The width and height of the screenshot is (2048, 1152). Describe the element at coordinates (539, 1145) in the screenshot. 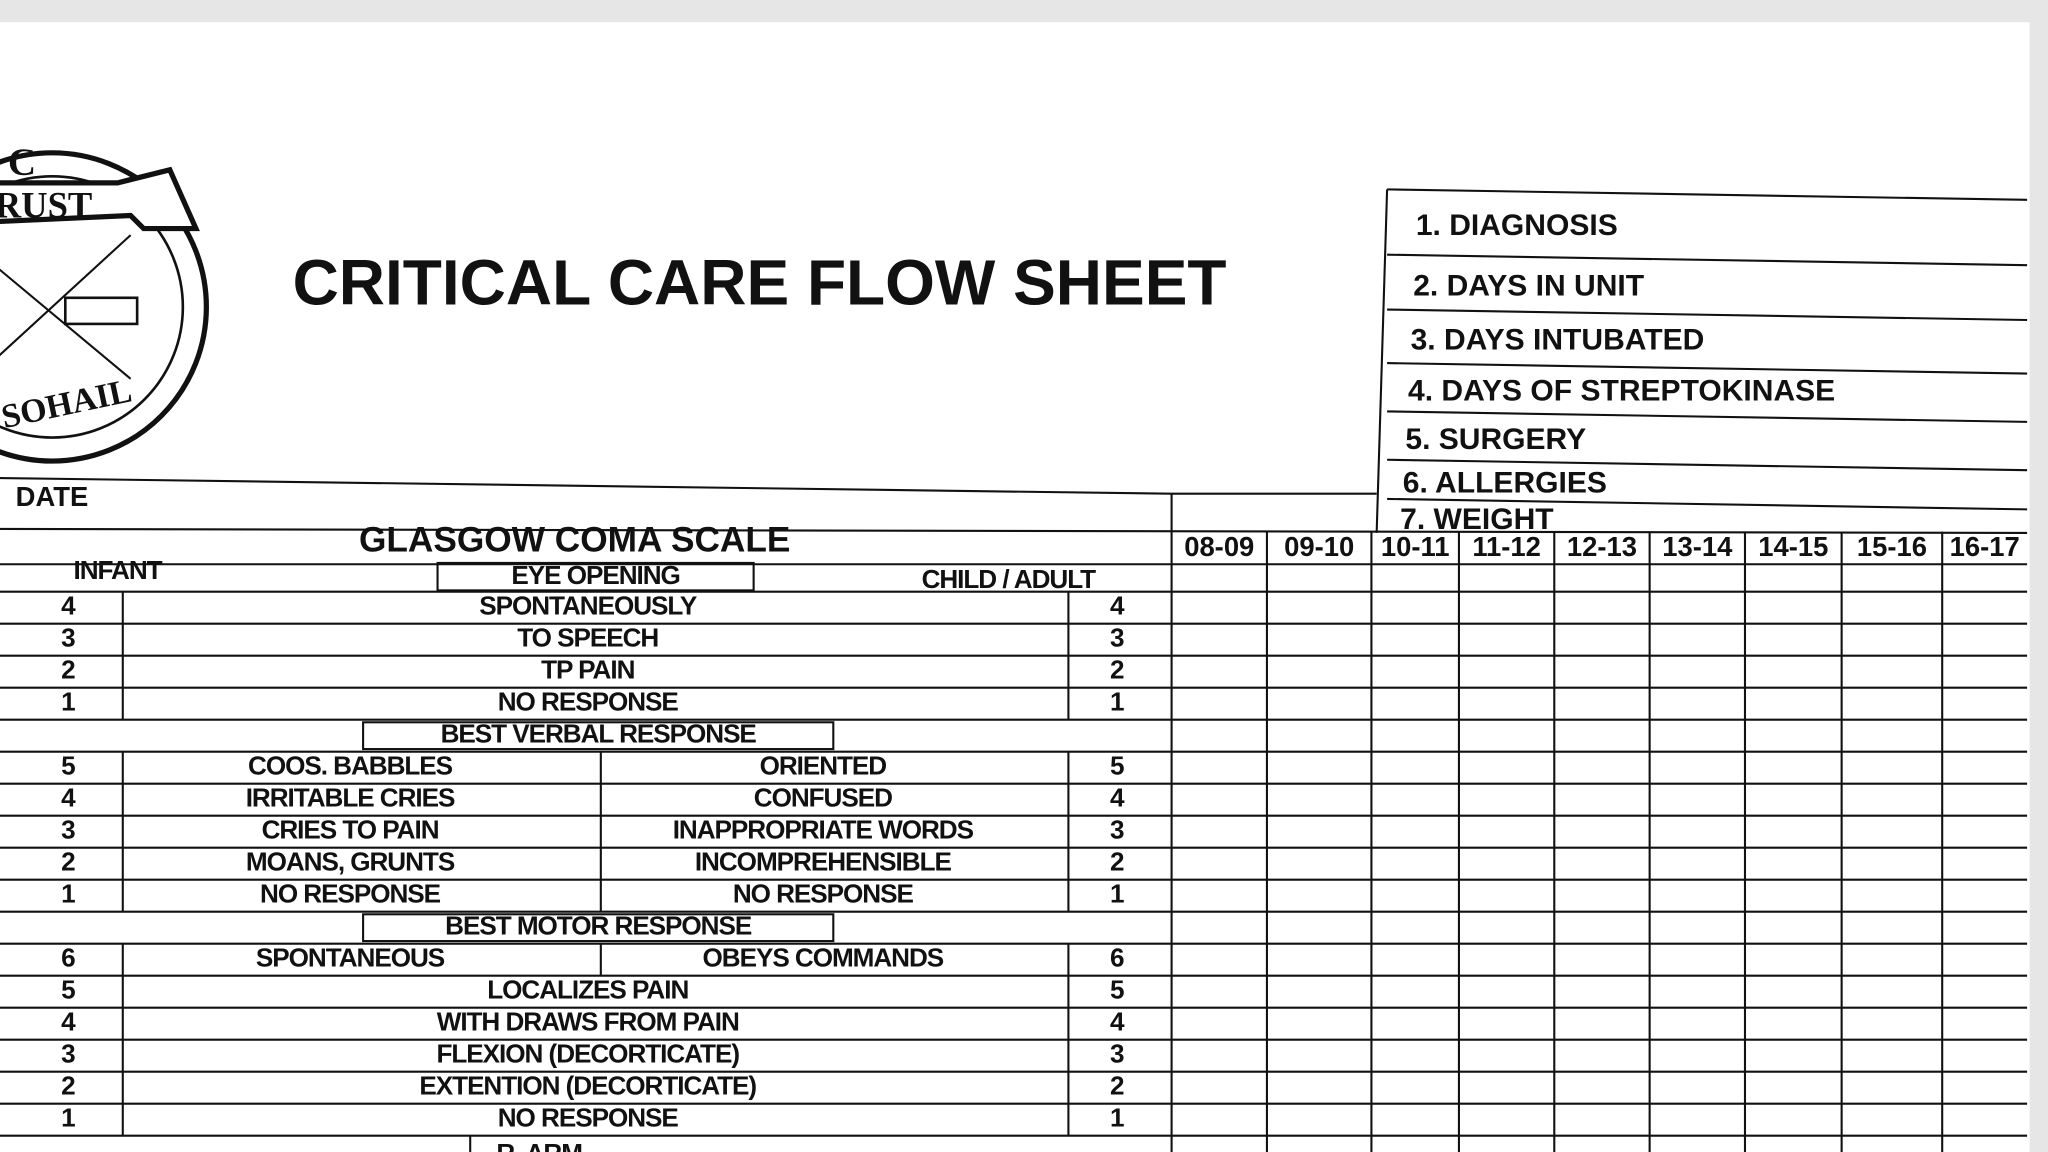

I see `next-row-label: R. ARM` at that location.